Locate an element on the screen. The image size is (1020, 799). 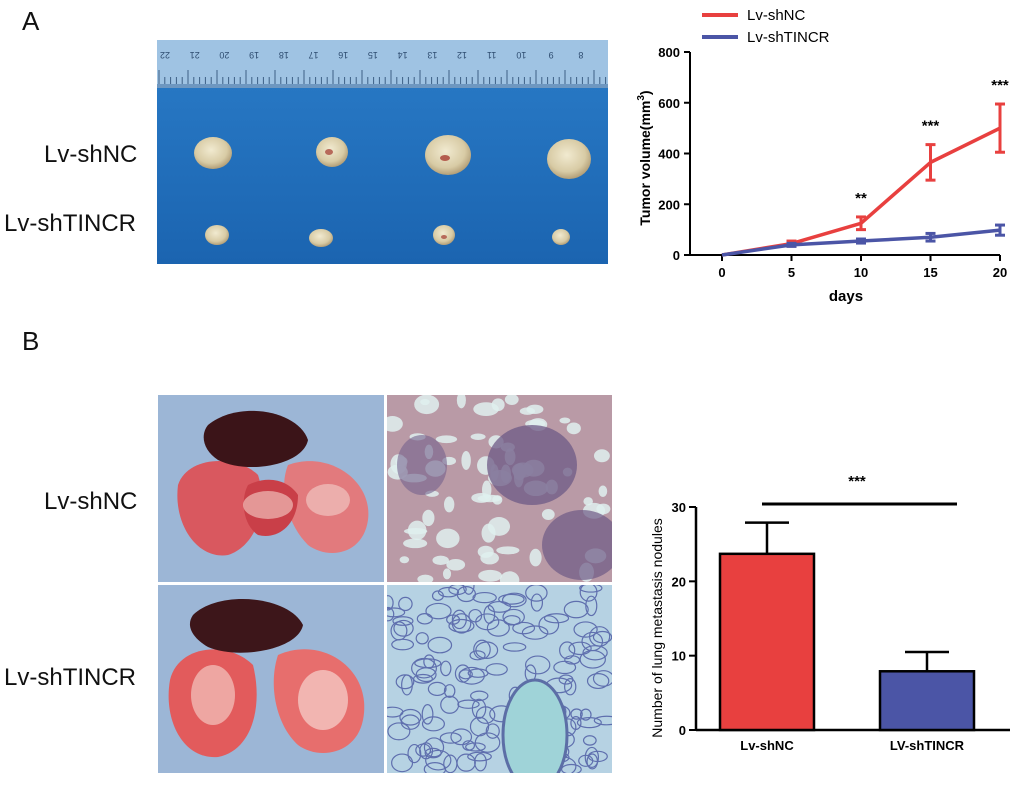
line-y-tick-label: 800 is located at coordinates (669, 52).